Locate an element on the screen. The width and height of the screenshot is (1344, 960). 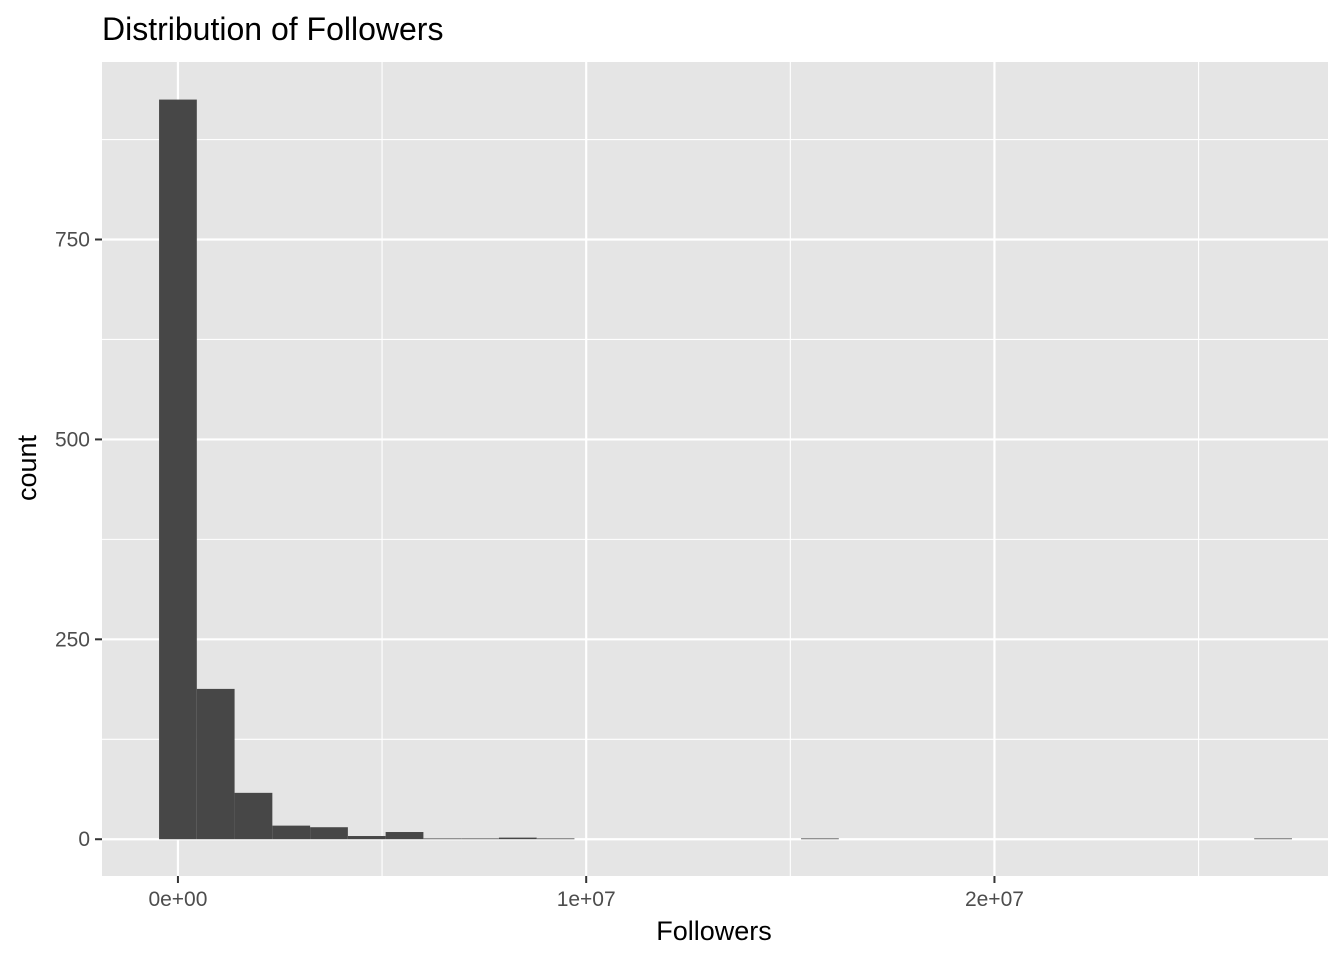
x-tick-label: 2e+07 is located at coordinates (994, 899).